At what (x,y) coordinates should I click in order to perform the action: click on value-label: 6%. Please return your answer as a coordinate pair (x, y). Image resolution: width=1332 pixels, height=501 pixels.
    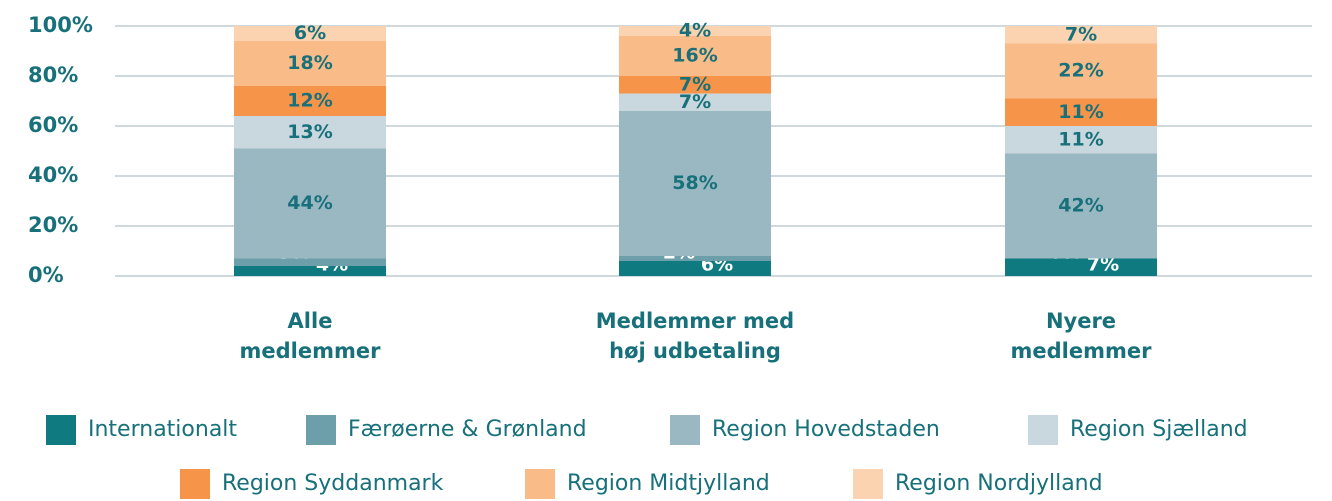
    Looking at the image, I should click on (310, 33).